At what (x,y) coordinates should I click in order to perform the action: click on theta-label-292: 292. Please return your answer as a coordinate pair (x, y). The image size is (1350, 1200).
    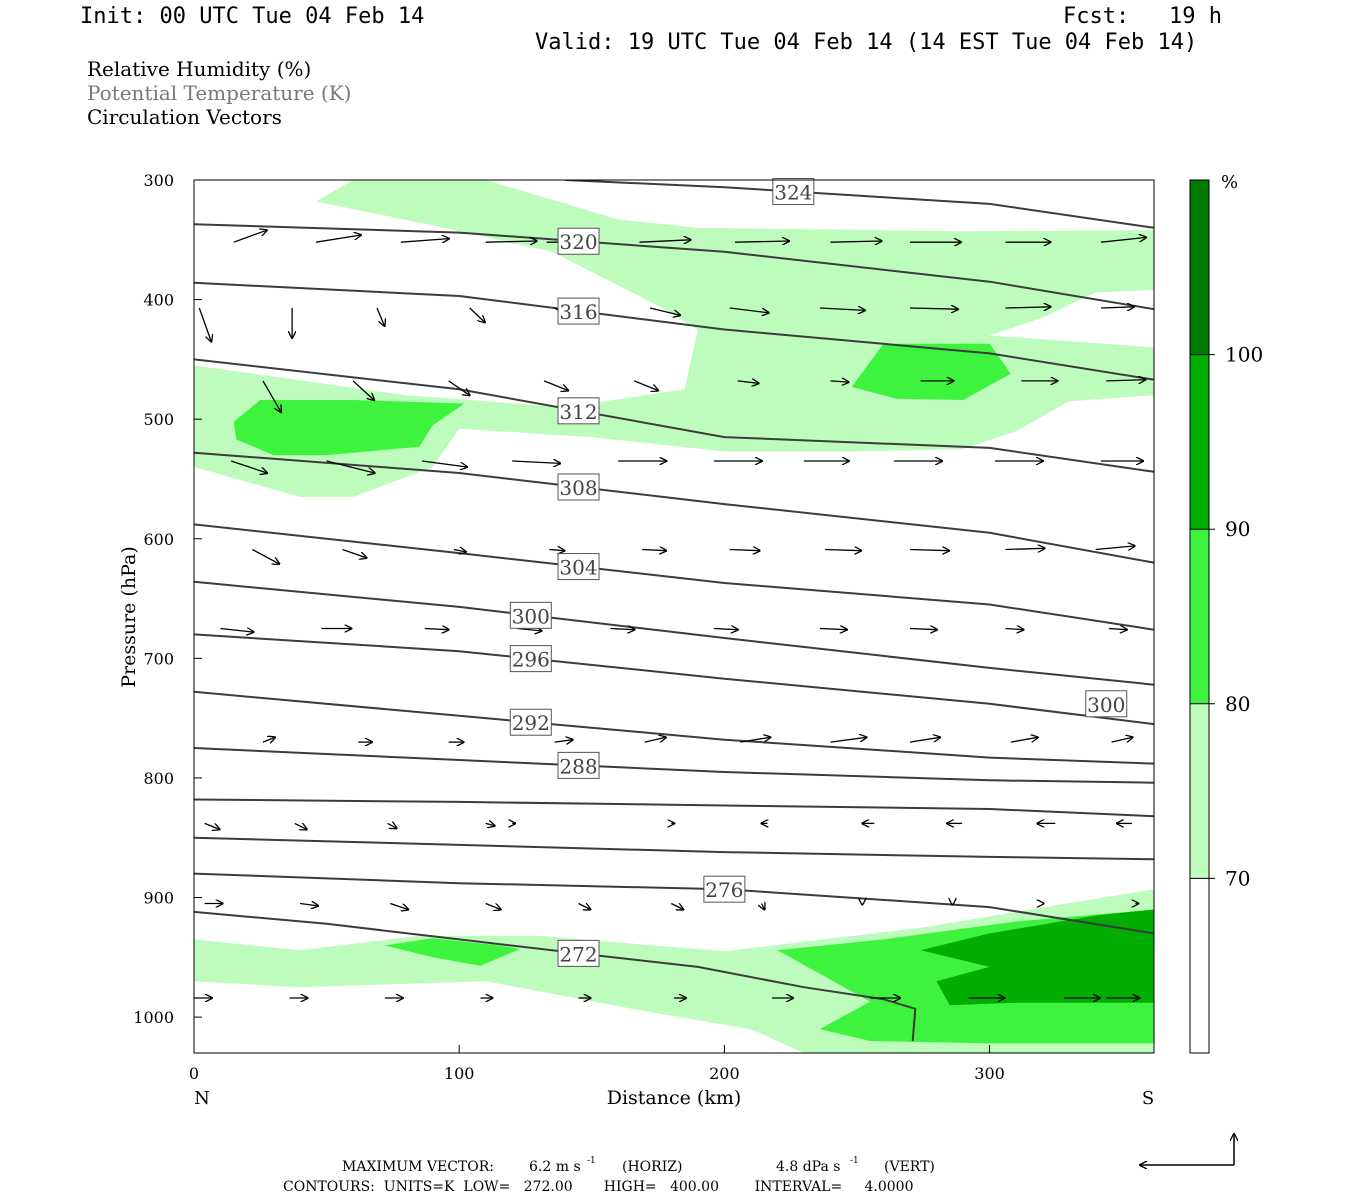
    Looking at the image, I should click on (531, 723).